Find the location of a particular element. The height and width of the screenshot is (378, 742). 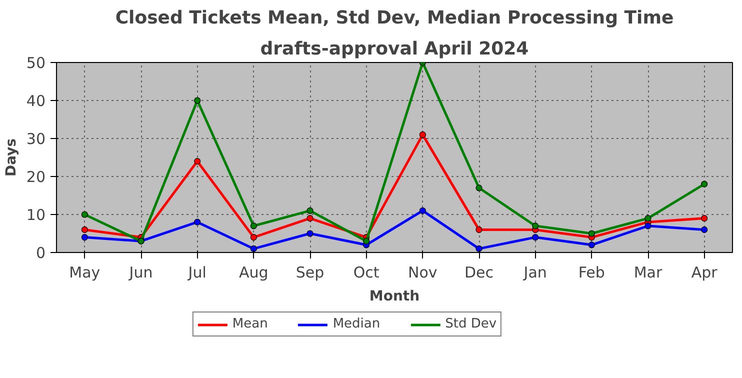

y-tick-label: 30 is located at coordinates (36, 139).